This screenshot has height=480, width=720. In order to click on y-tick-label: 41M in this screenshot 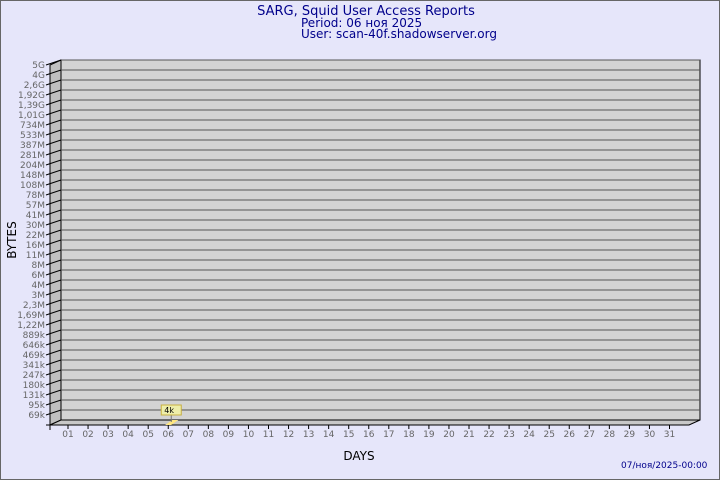, I will do `click(35, 216)`.